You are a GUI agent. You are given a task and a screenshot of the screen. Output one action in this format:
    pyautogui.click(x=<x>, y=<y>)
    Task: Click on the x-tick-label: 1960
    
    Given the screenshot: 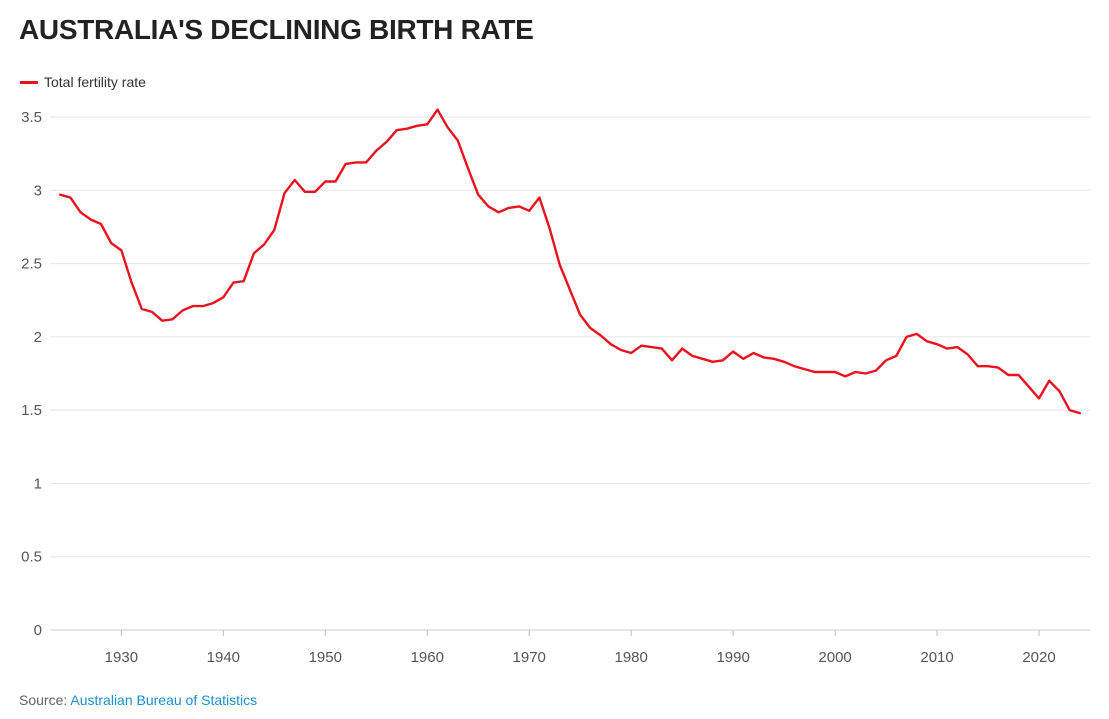 What is the action you would take?
    pyautogui.click(x=427, y=657)
    